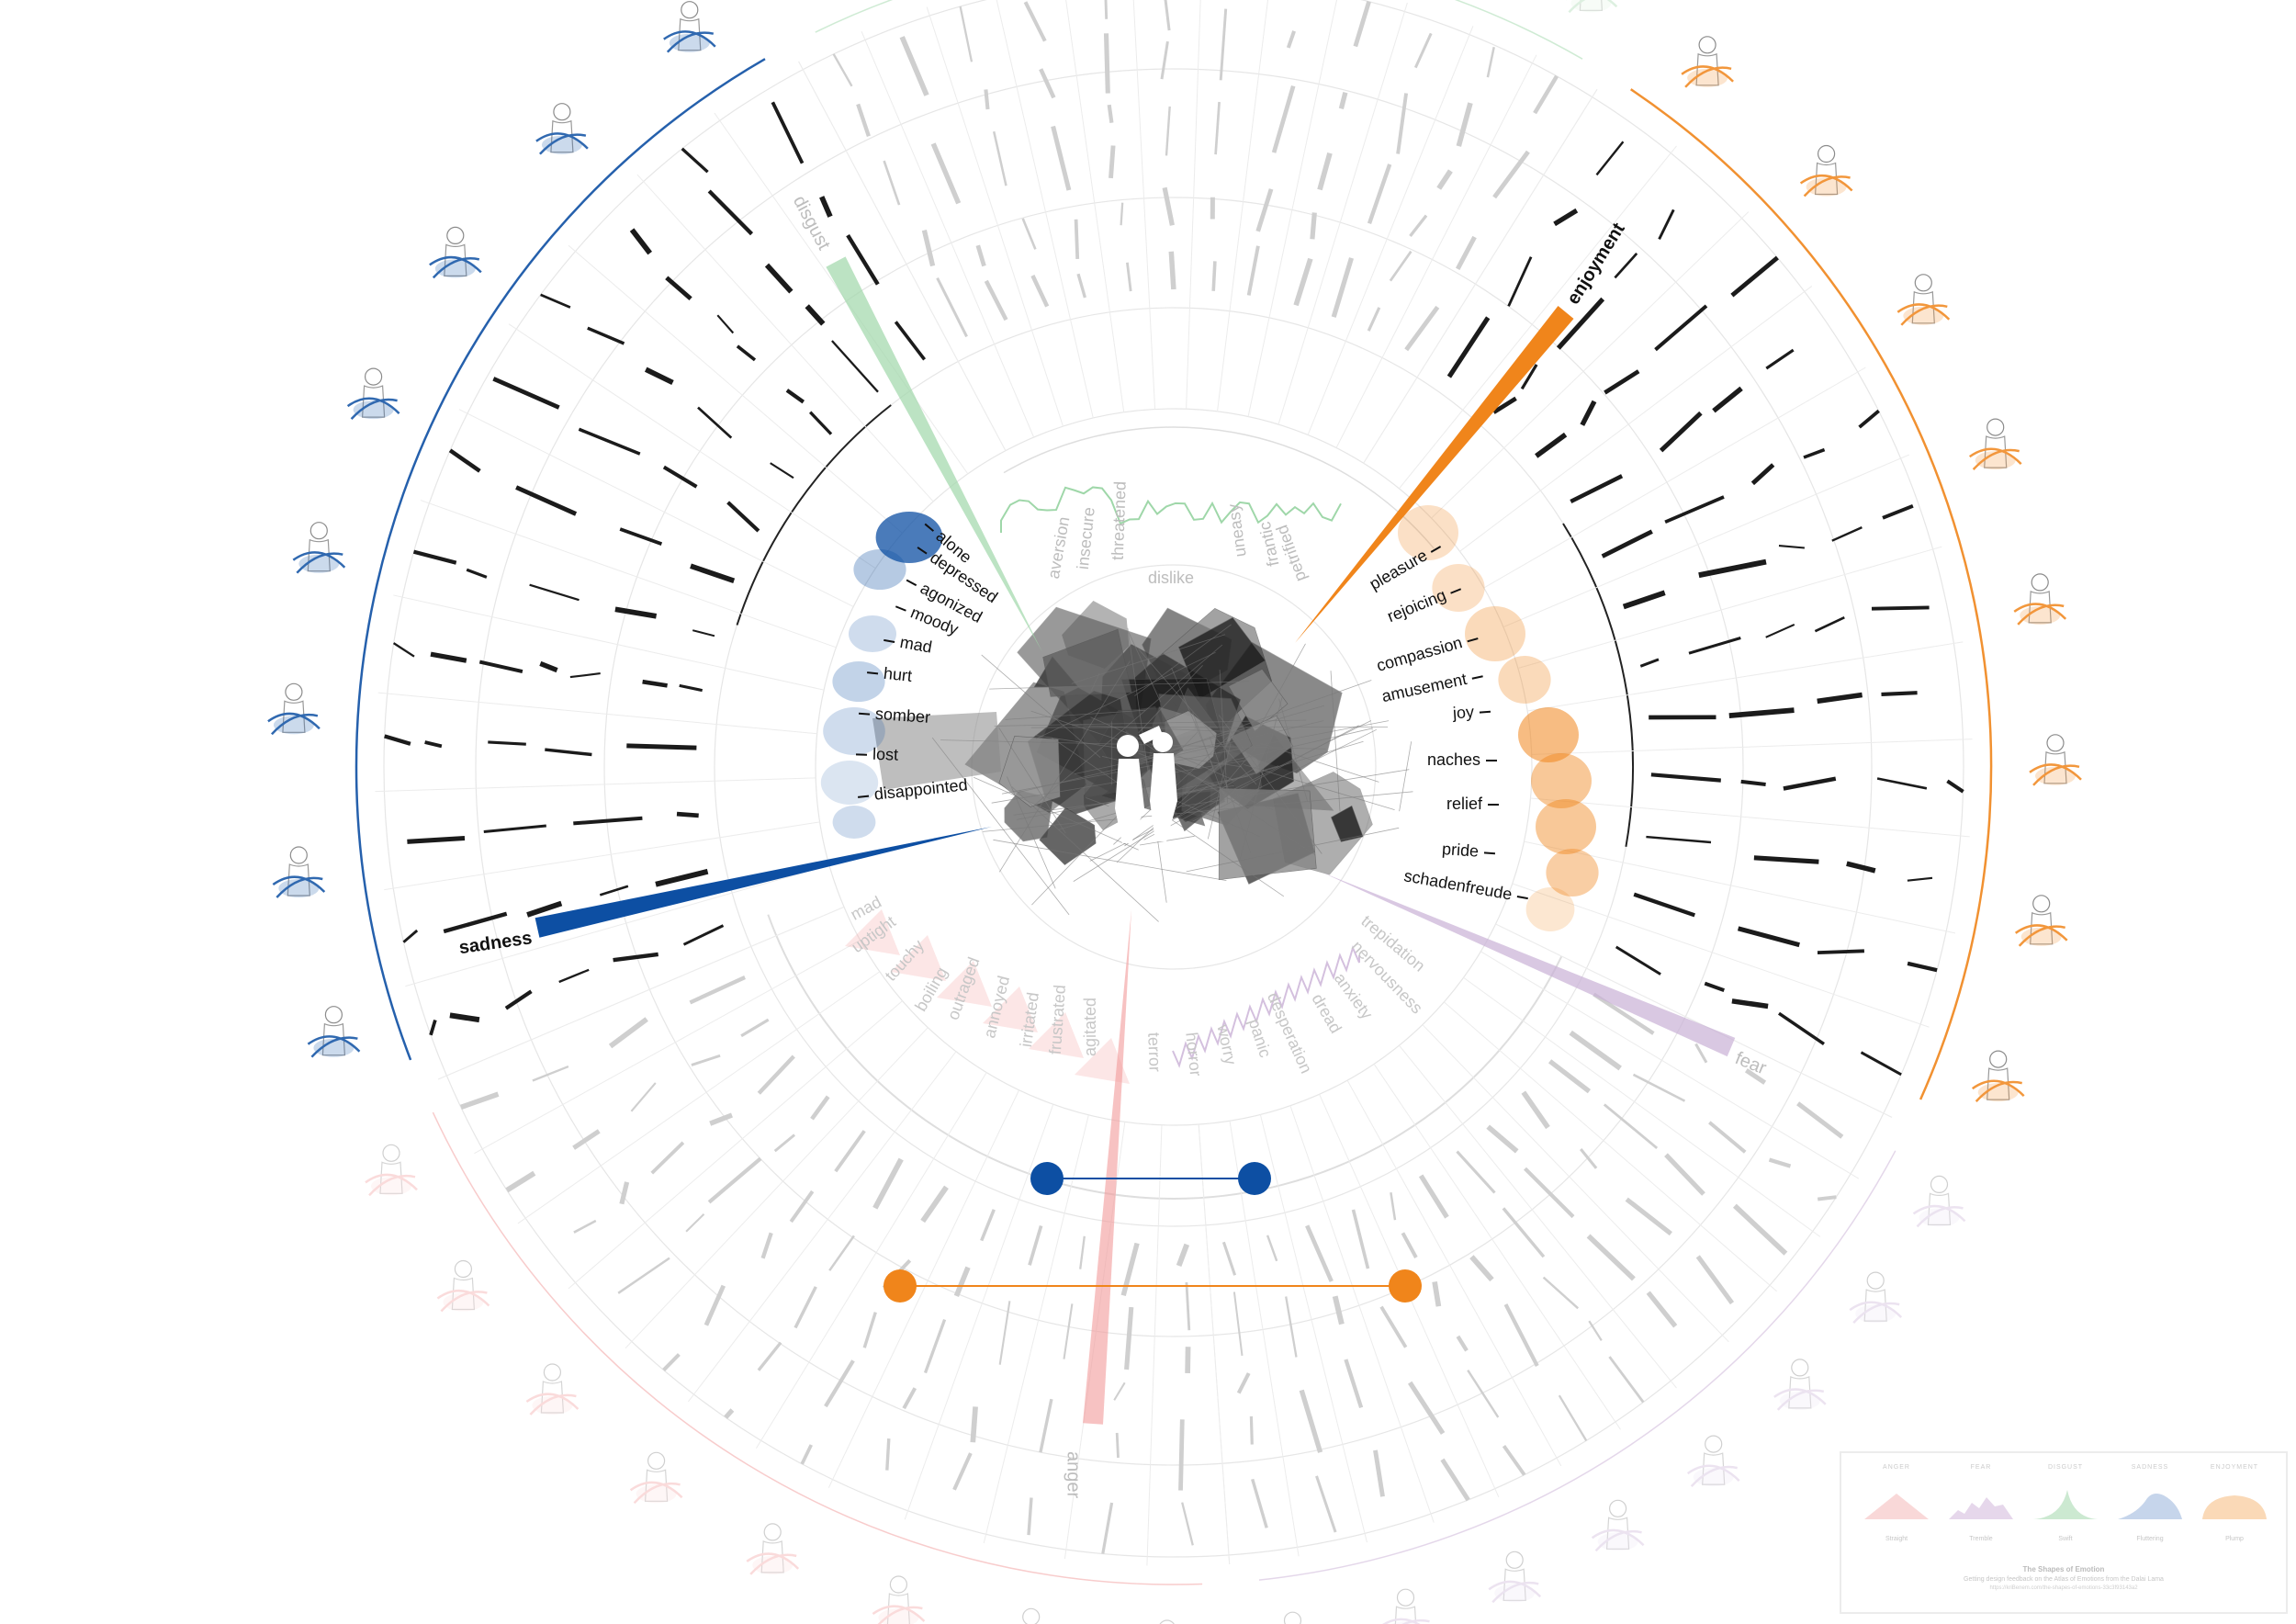  Describe the element at coordinates (1074, 1474) in the screenshot. I see `anger-name: anger` at that location.